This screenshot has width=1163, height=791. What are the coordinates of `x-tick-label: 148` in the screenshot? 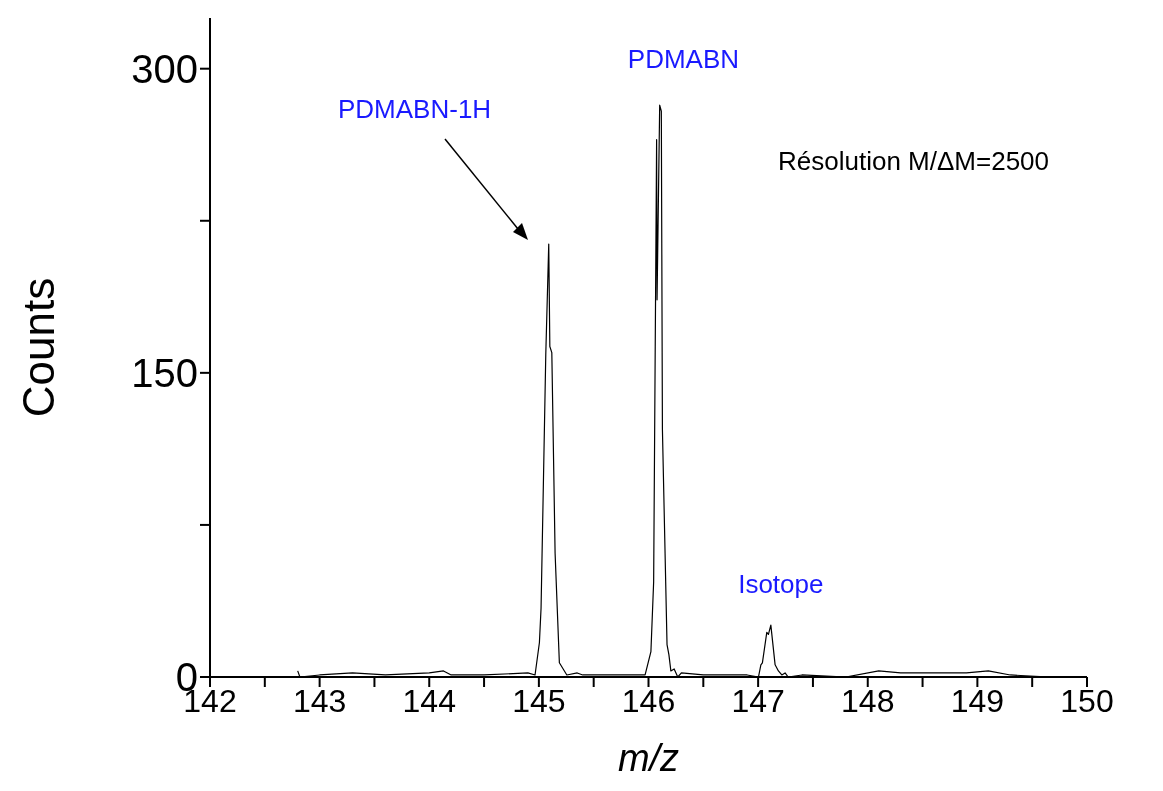 It's located at (868, 700).